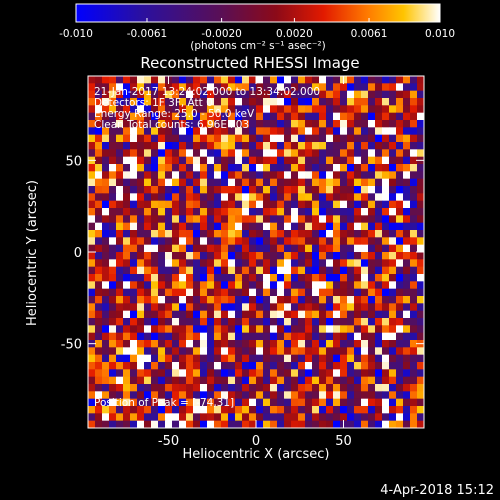 Image resolution: width=500 pixels, height=500 pixels. What do you see at coordinates (343, 441) in the screenshot?
I see `x-tick-label: 50` at bounding box center [343, 441].